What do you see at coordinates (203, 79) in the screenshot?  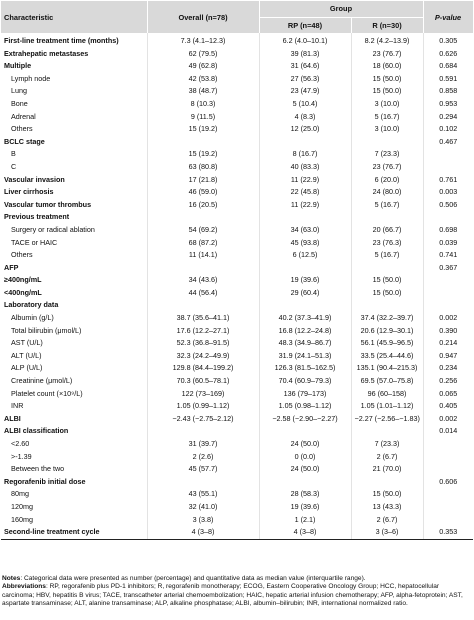 I see `overall-cell: 42 (53.8)` at bounding box center [203, 79].